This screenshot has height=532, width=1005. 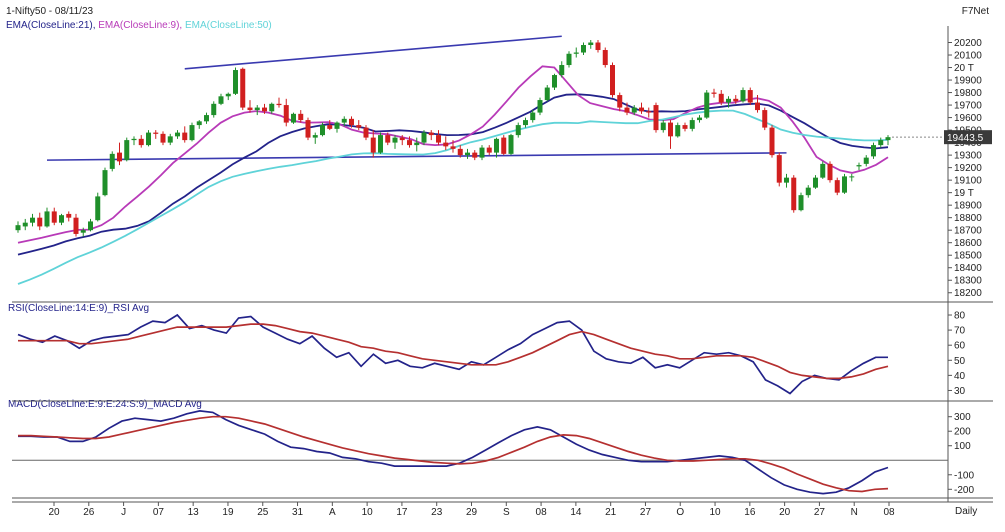 What do you see at coordinates (975, 11) in the screenshot?
I see `source-label: F7Net` at bounding box center [975, 11].